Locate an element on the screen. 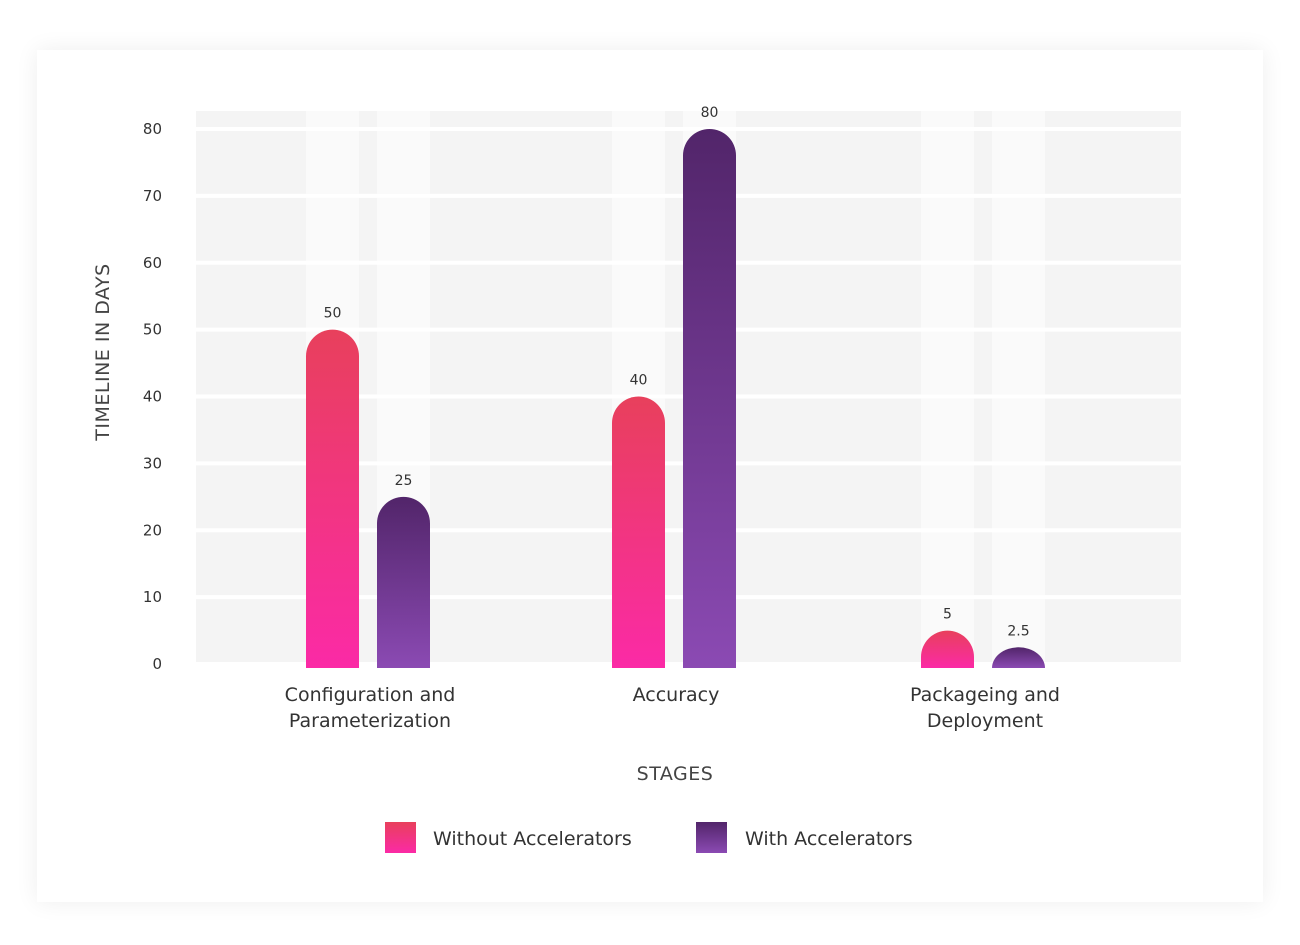  x-category-label: Configuration and Parameterization is located at coordinates (370, 708).